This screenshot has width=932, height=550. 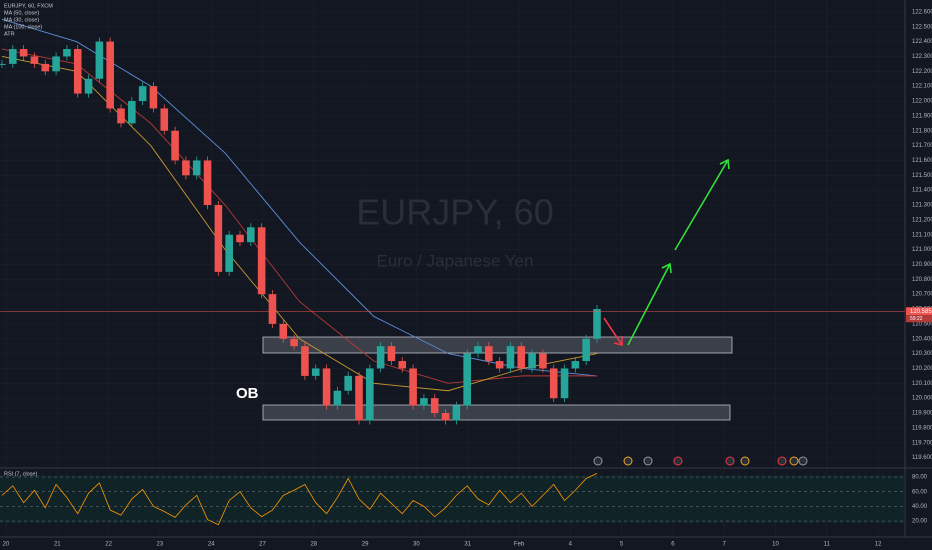 What do you see at coordinates (920, 507) in the screenshot?
I see `rsi-tick-label: 40.00` at bounding box center [920, 507].